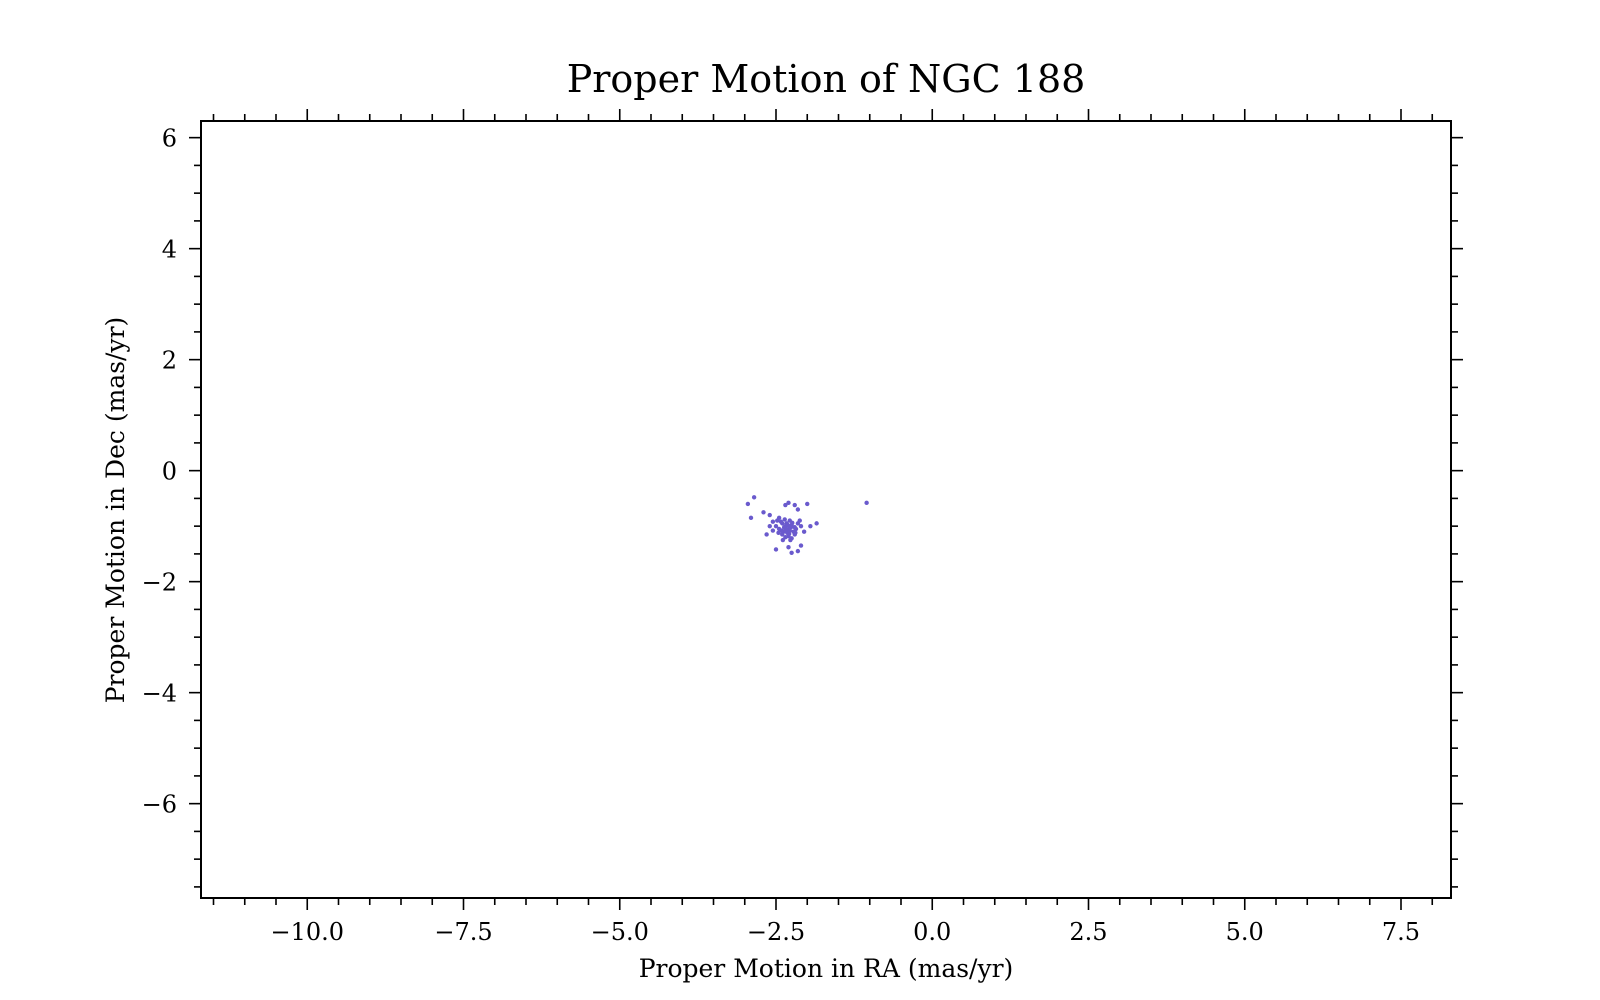 Image resolution: width=1600 pixels, height=1000 pixels. I want to click on y-axis-label: Proper Motion in Dec (mas/yr), so click(115, 510).